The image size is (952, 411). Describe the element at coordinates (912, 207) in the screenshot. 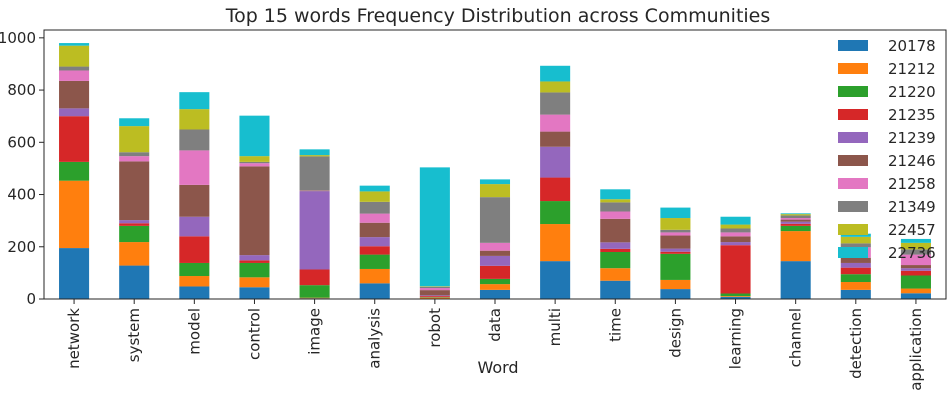

I see `legend-label-21349: 21349` at that location.